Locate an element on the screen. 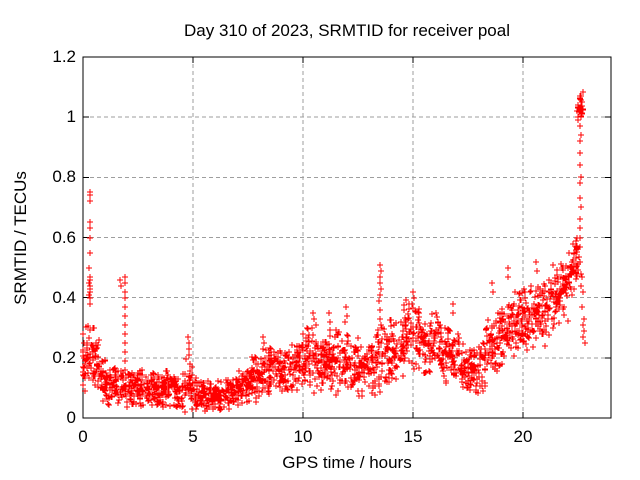 The width and height of the screenshot is (640, 480). x-tick-label: 20 is located at coordinates (523, 436).